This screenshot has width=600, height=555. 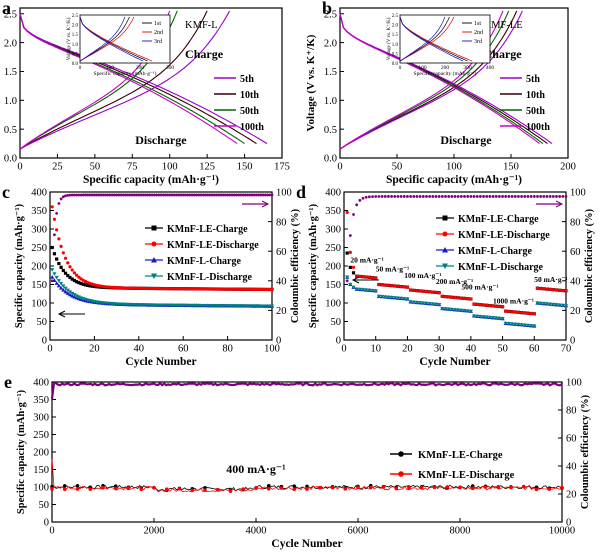 I want to click on panel-c-y-tick-label: 250, so click(x=39, y=248).